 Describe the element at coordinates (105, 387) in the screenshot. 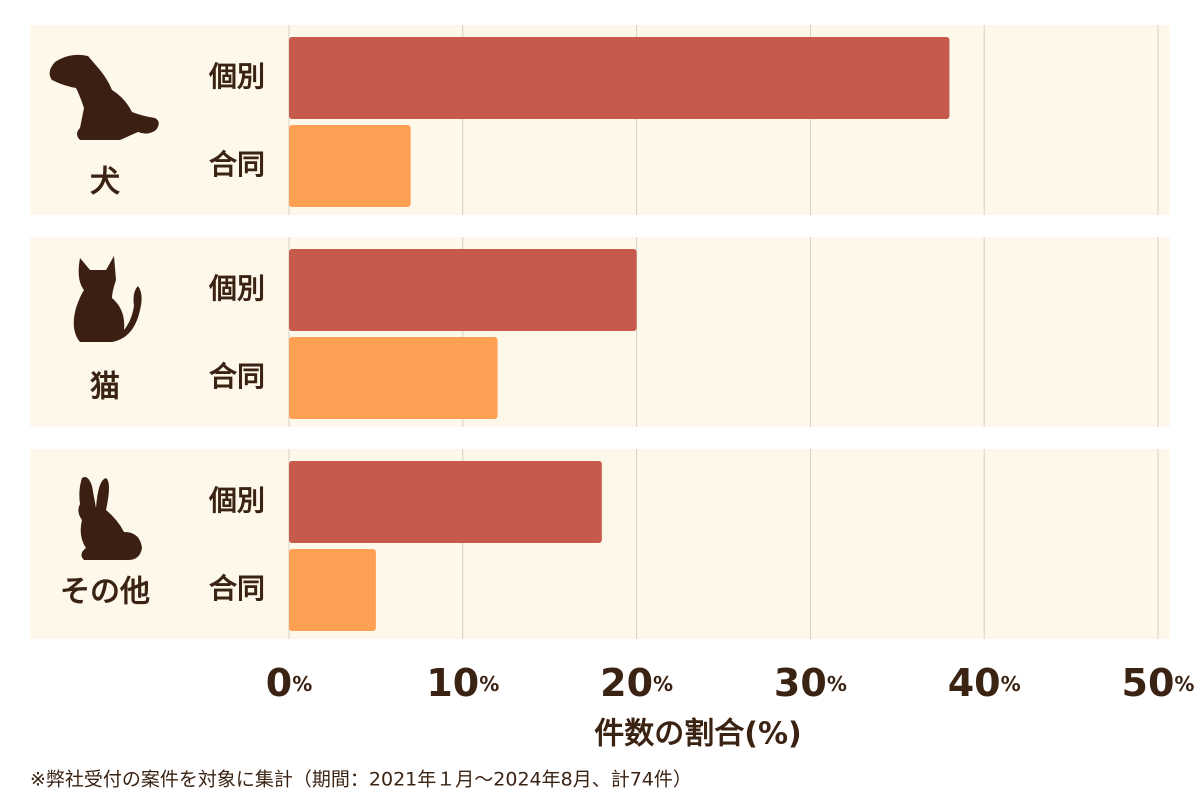

I see `category-label: 猫` at that location.